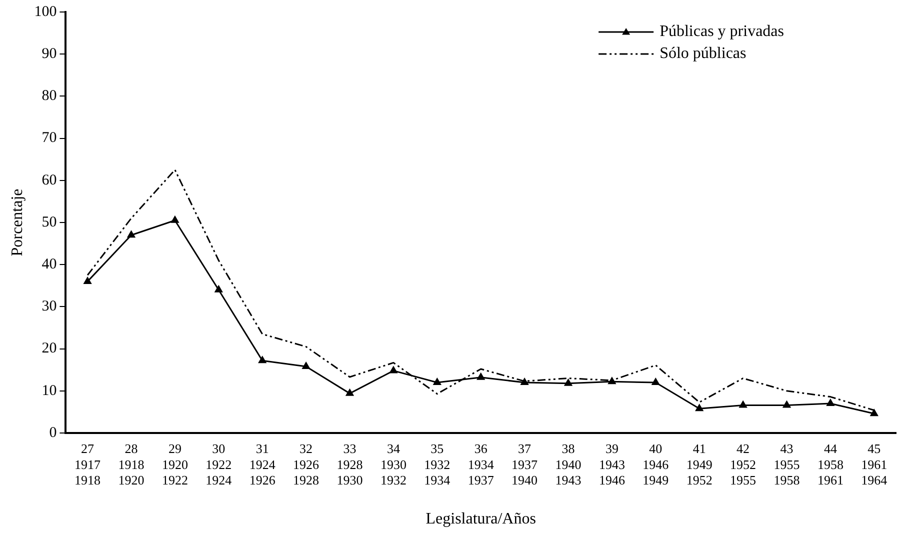 Image resolution: width=904 pixels, height=537 pixels. What do you see at coordinates (481, 464) in the screenshot?
I see `x-tick-label: 36 1934 1937` at bounding box center [481, 464].